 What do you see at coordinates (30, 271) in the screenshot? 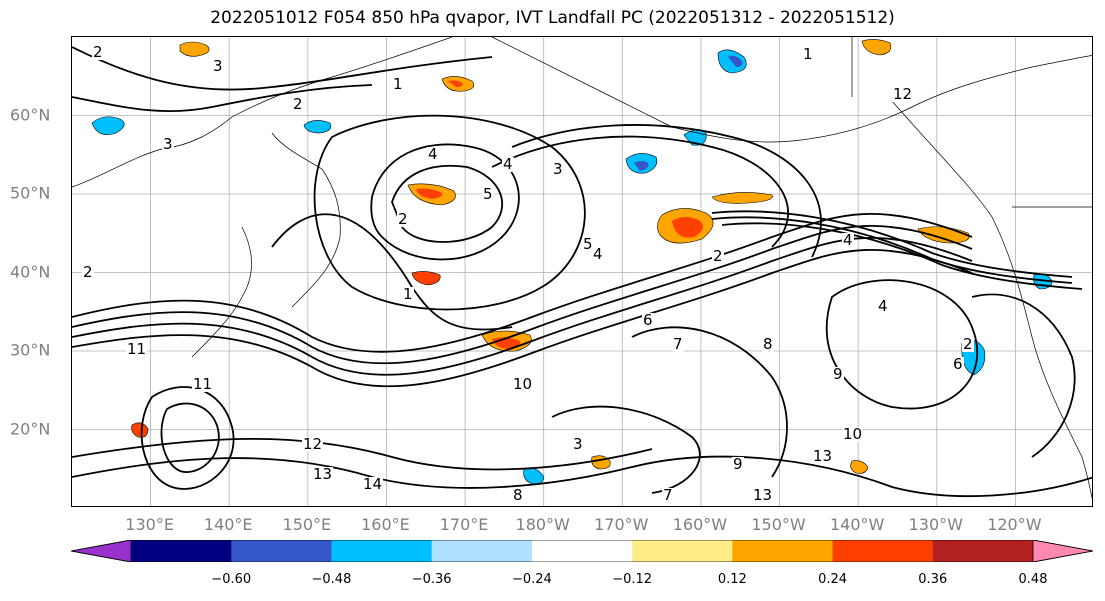
I see `latitude-label: 40°N` at bounding box center [30, 271].